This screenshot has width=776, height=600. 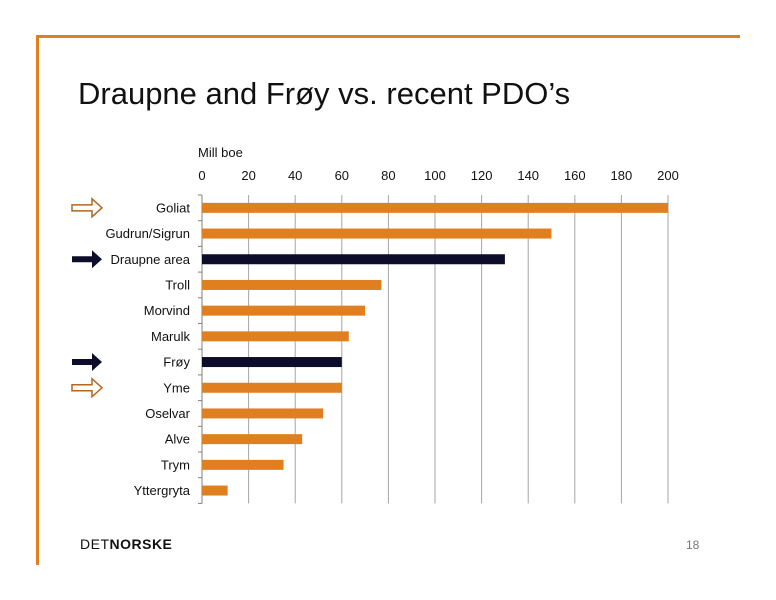 What do you see at coordinates (175, 464) in the screenshot?
I see `category-label: Trym` at bounding box center [175, 464].